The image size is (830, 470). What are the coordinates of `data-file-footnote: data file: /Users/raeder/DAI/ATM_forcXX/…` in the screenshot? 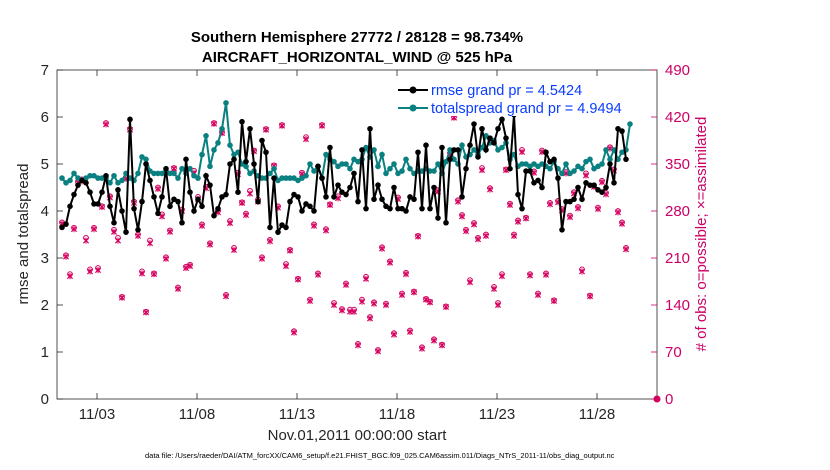 It's located at (380, 455).